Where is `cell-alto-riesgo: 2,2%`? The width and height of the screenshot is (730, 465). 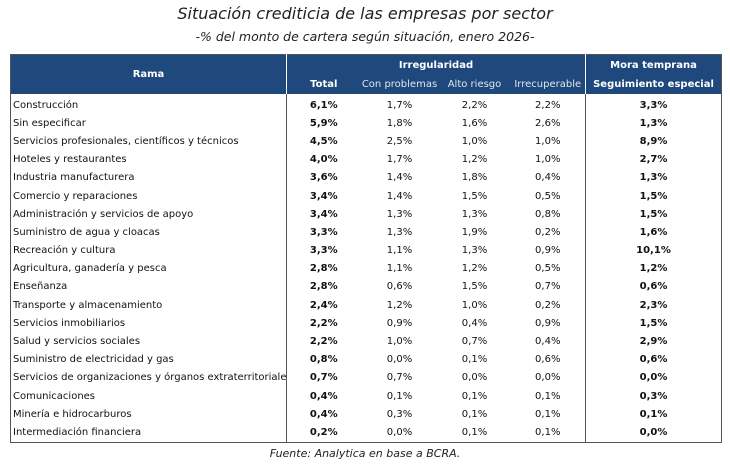 cell-alto-riesgo: 2,2% is located at coordinates (474, 105).